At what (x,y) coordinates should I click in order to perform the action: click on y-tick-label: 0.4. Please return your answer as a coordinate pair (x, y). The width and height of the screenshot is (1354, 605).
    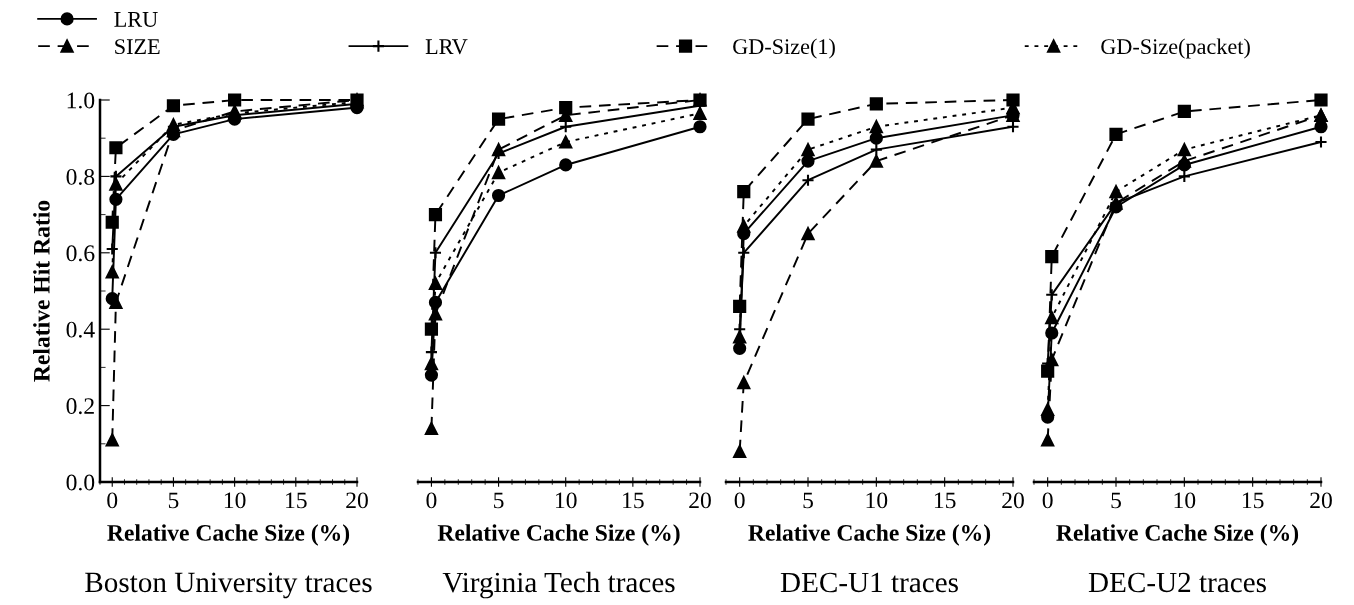
    Looking at the image, I should click on (80, 329).